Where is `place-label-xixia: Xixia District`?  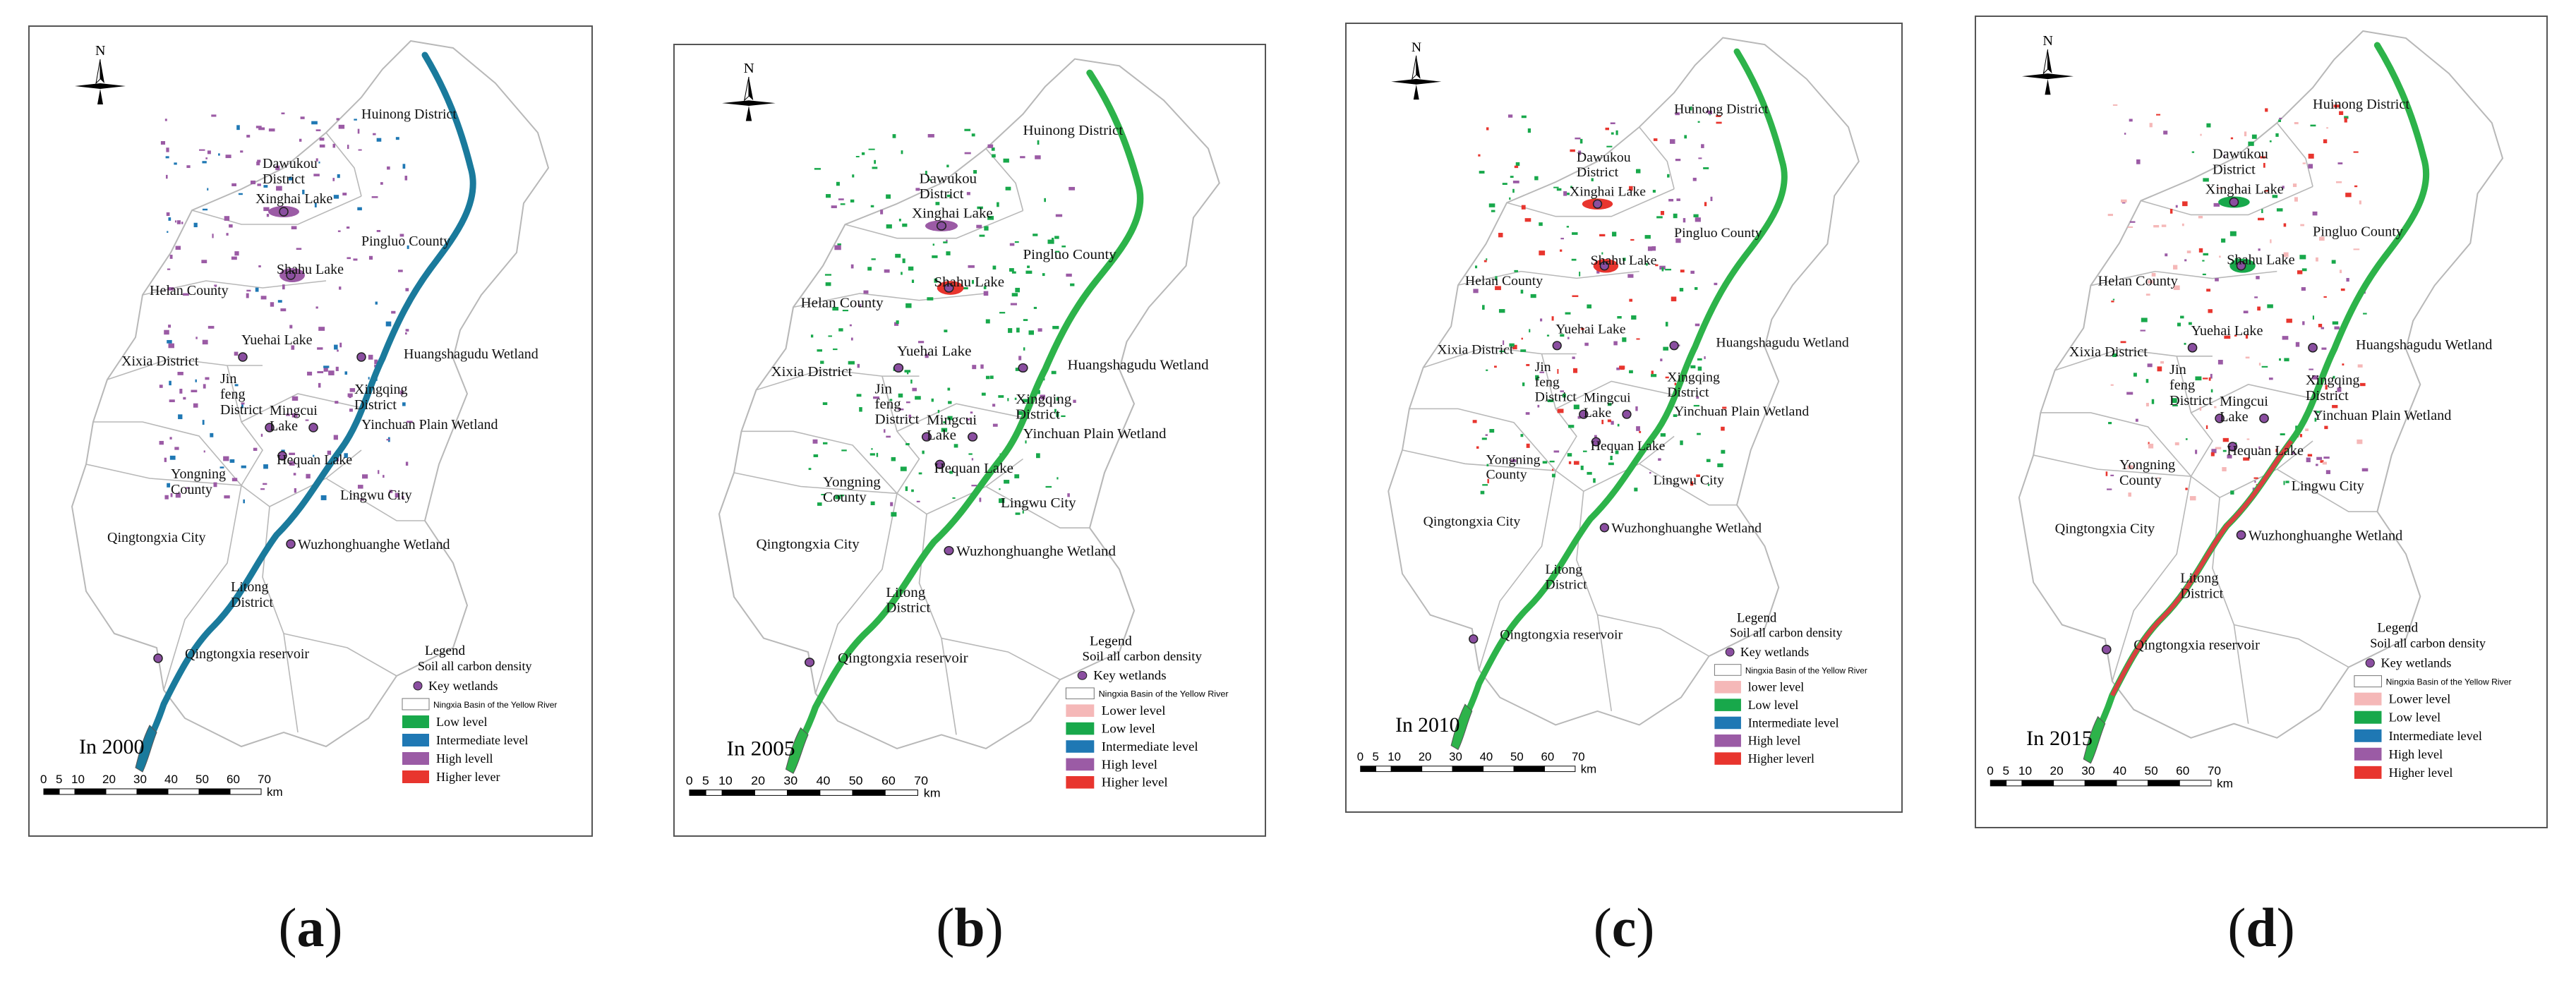
place-label-xixia: Xixia District is located at coordinates (812, 372).